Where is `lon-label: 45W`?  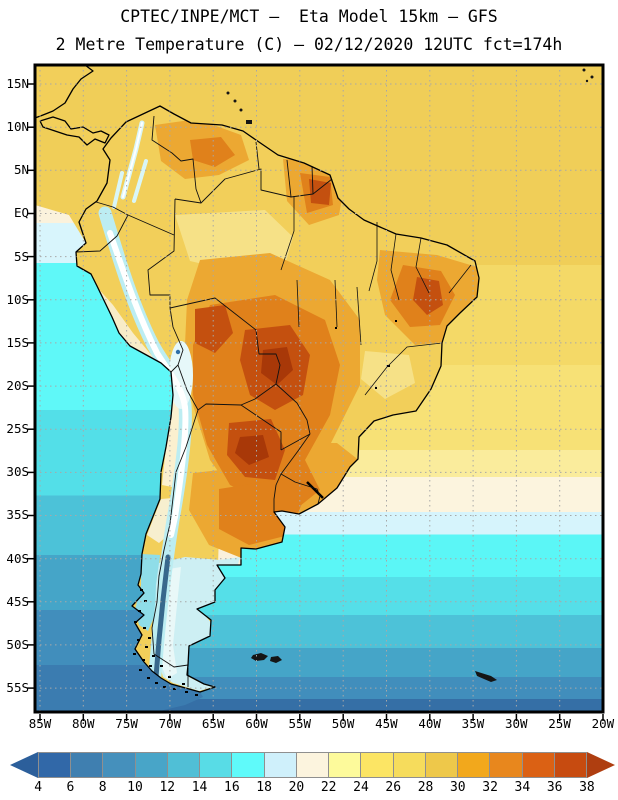
lon-label: 45W is located at coordinates (386, 723).